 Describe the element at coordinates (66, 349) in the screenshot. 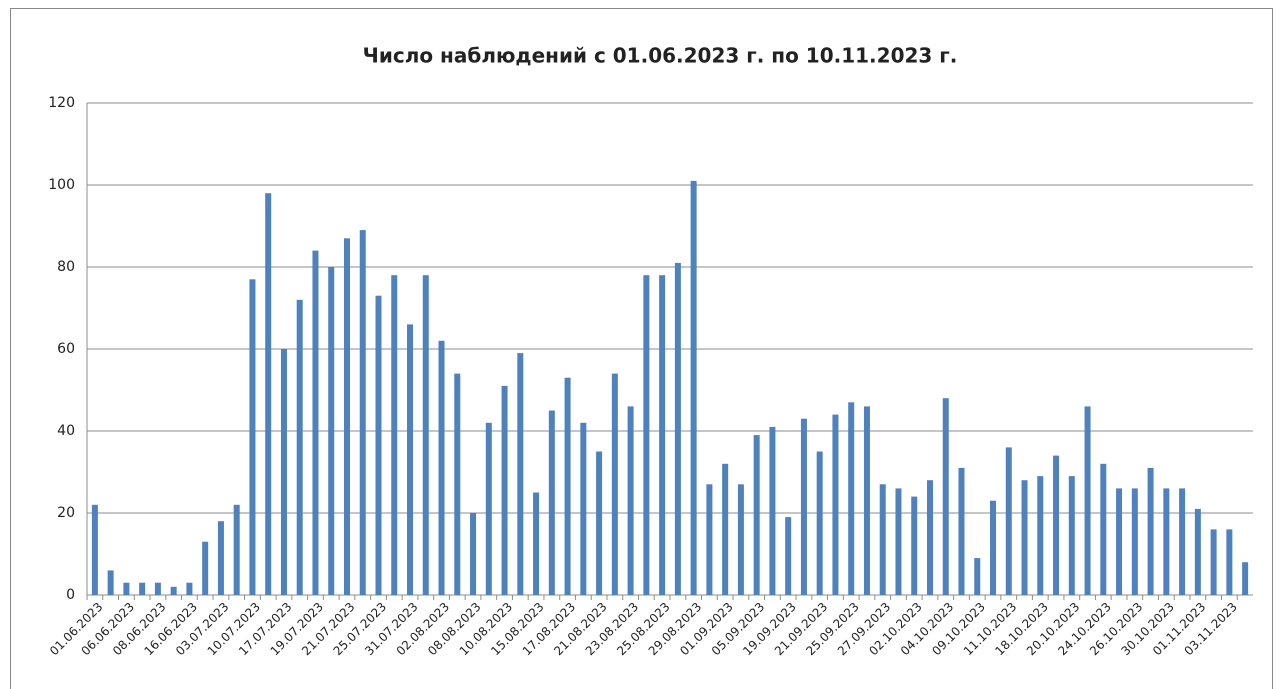

I see `y-tick-label: 60` at that location.